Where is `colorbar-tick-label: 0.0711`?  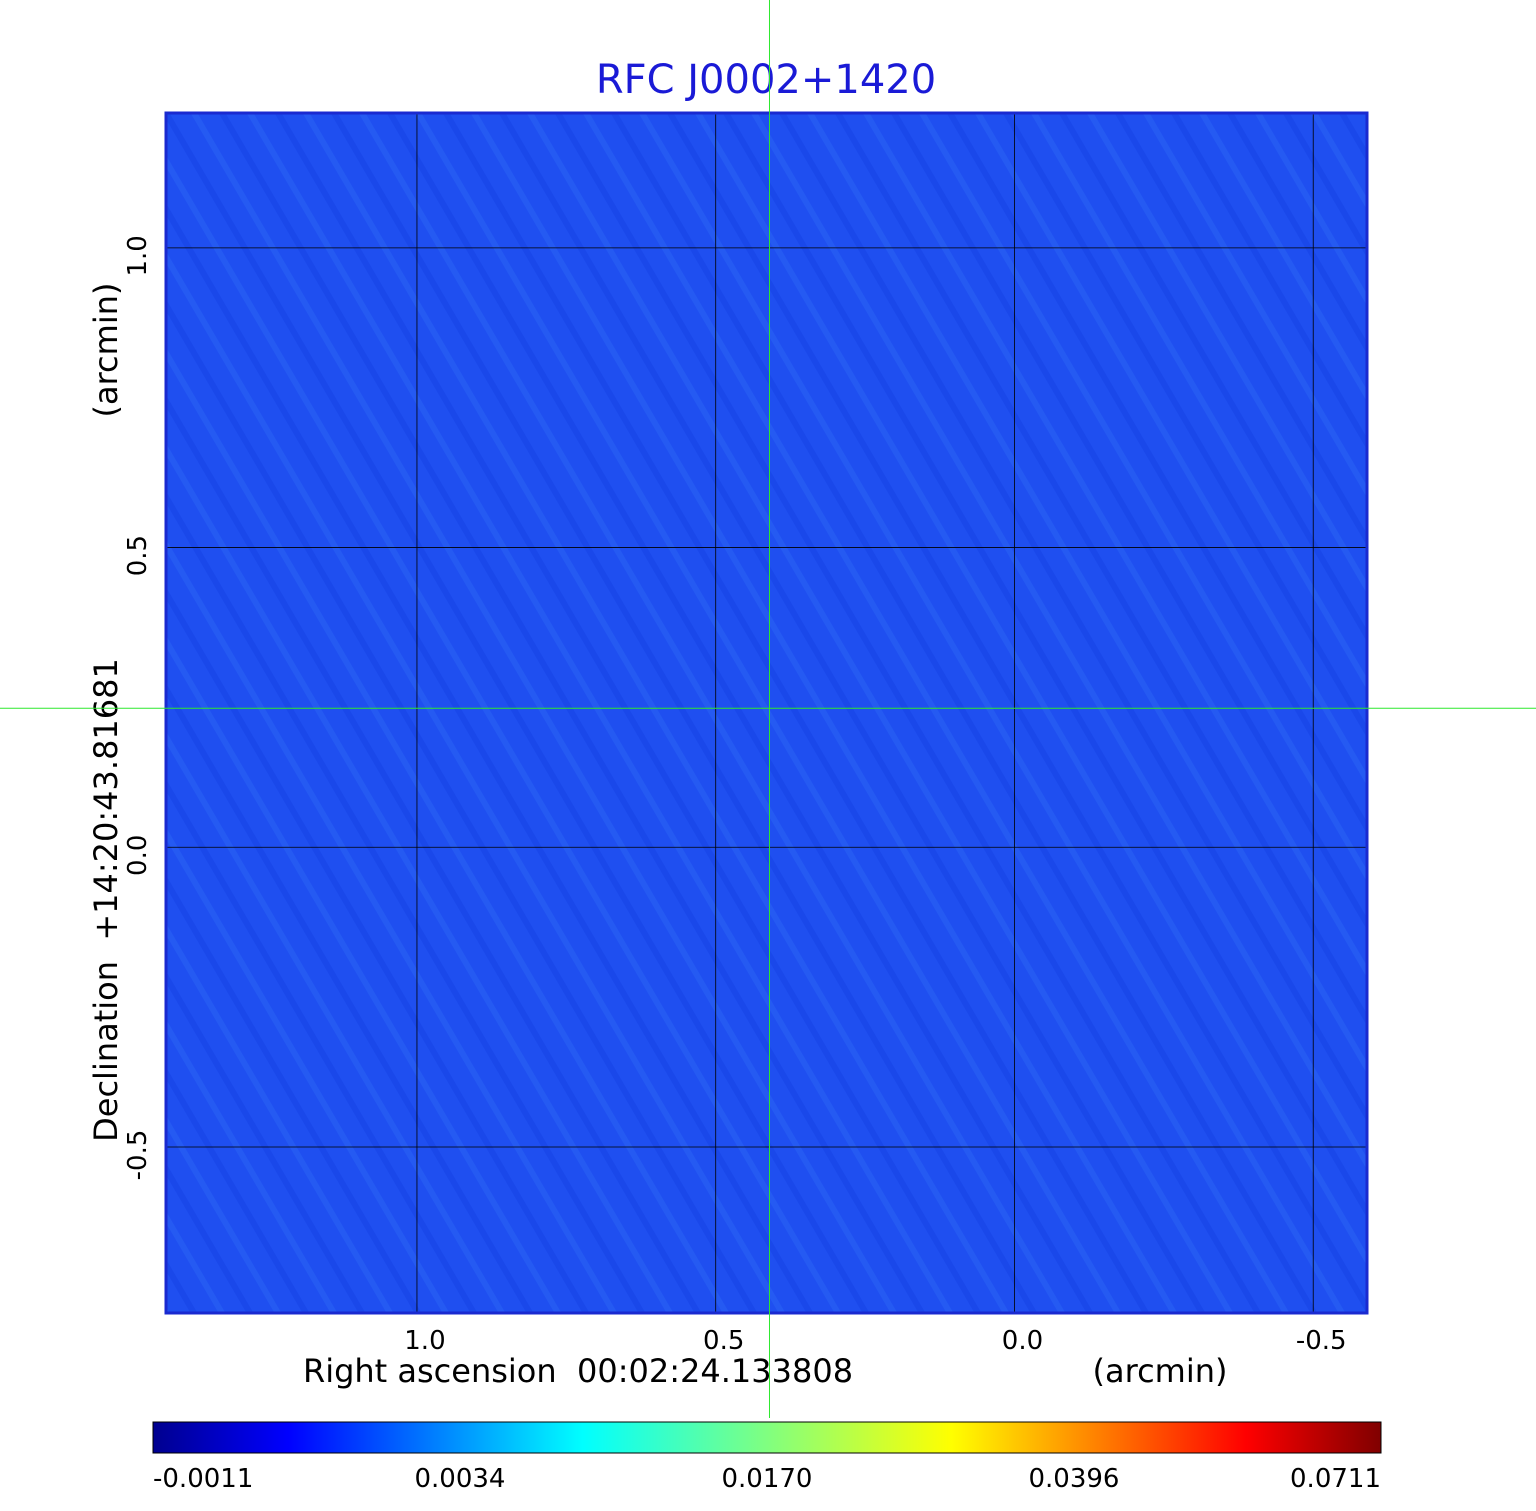 colorbar-tick-label: 0.0711 is located at coordinates (1335, 1479).